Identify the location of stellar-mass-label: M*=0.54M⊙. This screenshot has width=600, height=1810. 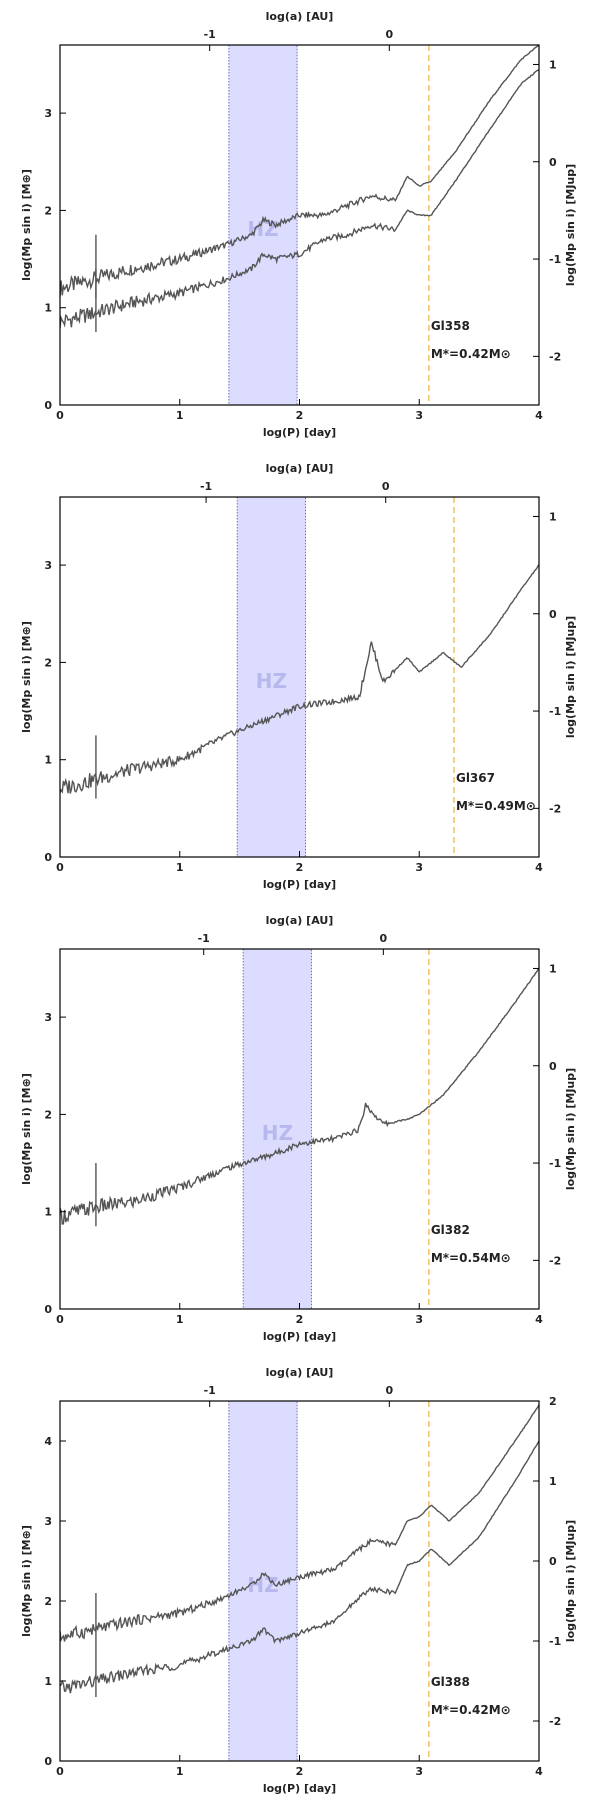
(471, 1258).